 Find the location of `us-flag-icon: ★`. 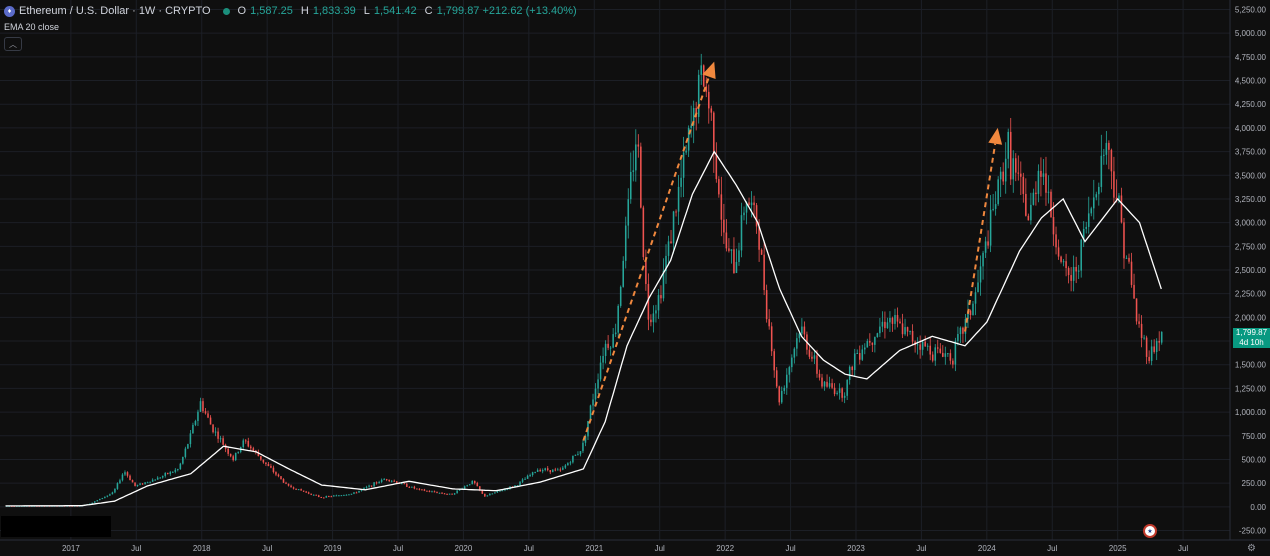

us-flag-icon: ★ is located at coordinates (1150, 531).